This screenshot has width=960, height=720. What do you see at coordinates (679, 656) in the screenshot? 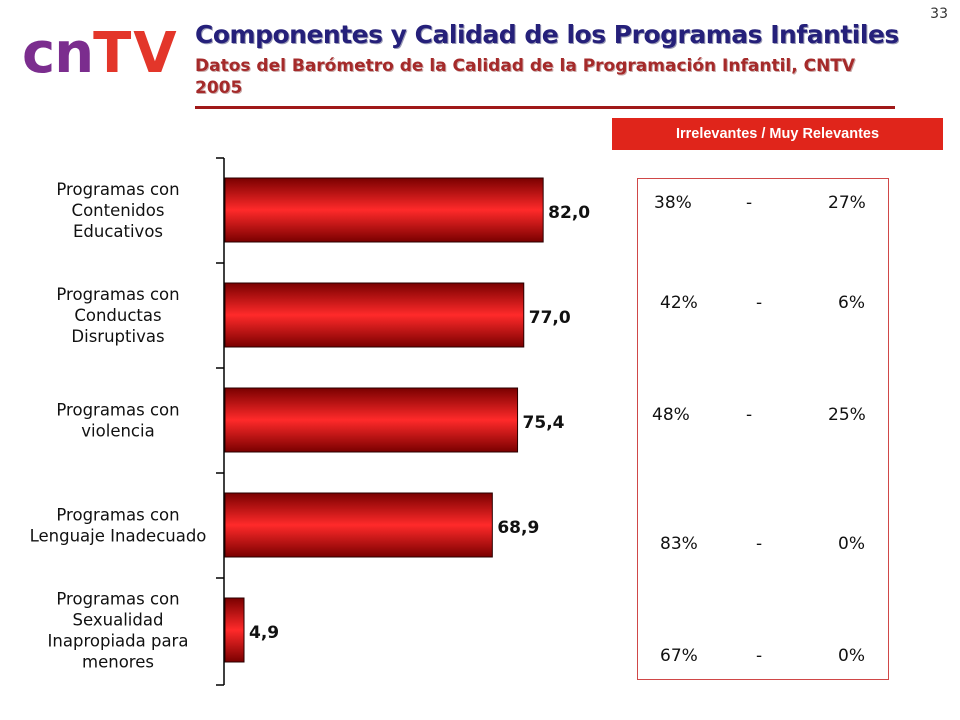
I see `percentage-irrelevantes: 67%` at bounding box center [679, 656].